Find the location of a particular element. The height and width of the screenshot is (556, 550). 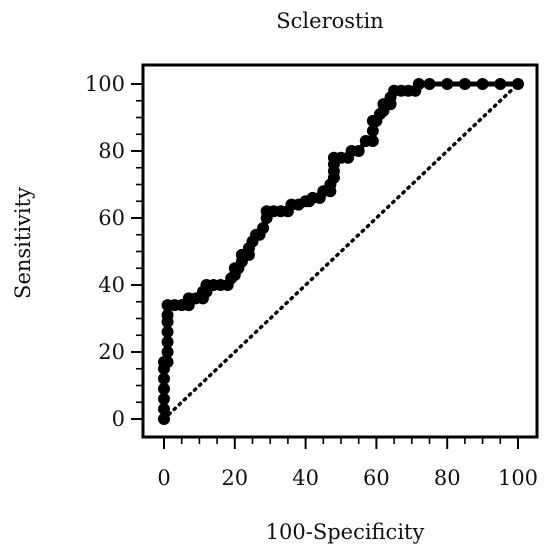

x-tick-label: 20 is located at coordinates (234, 478).